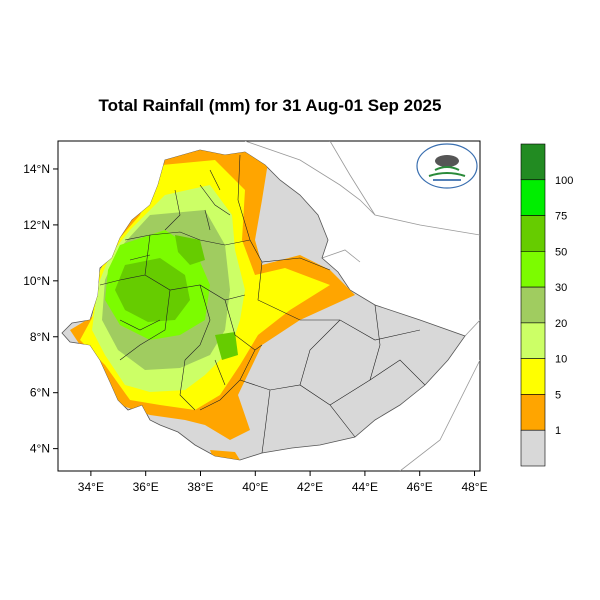 This screenshot has height=600, width=600. What do you see at coordinates (40, 449) in the screenshot?
I see `lat-tick-label: 4°N` at bounding box center [40, 449].